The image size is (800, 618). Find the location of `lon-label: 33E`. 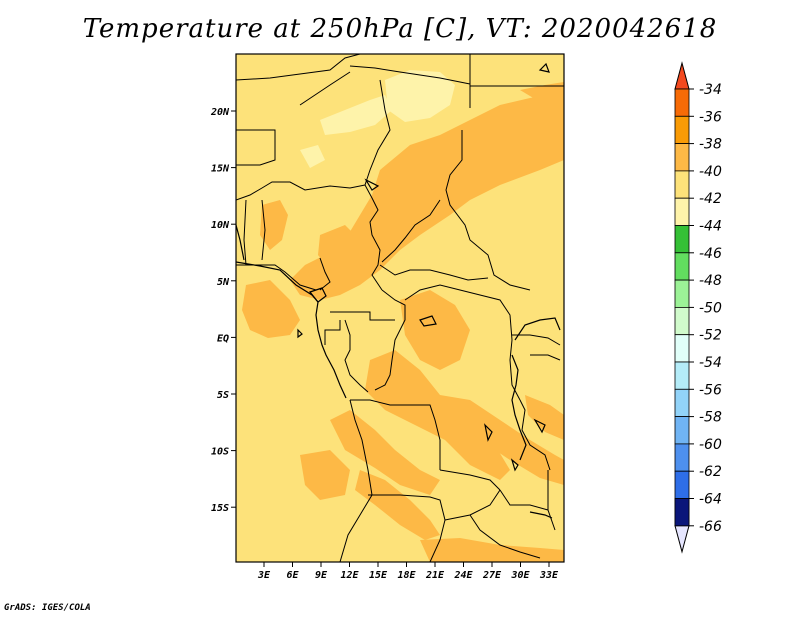

lon-label: 33E is located at coordinates (549, 575).